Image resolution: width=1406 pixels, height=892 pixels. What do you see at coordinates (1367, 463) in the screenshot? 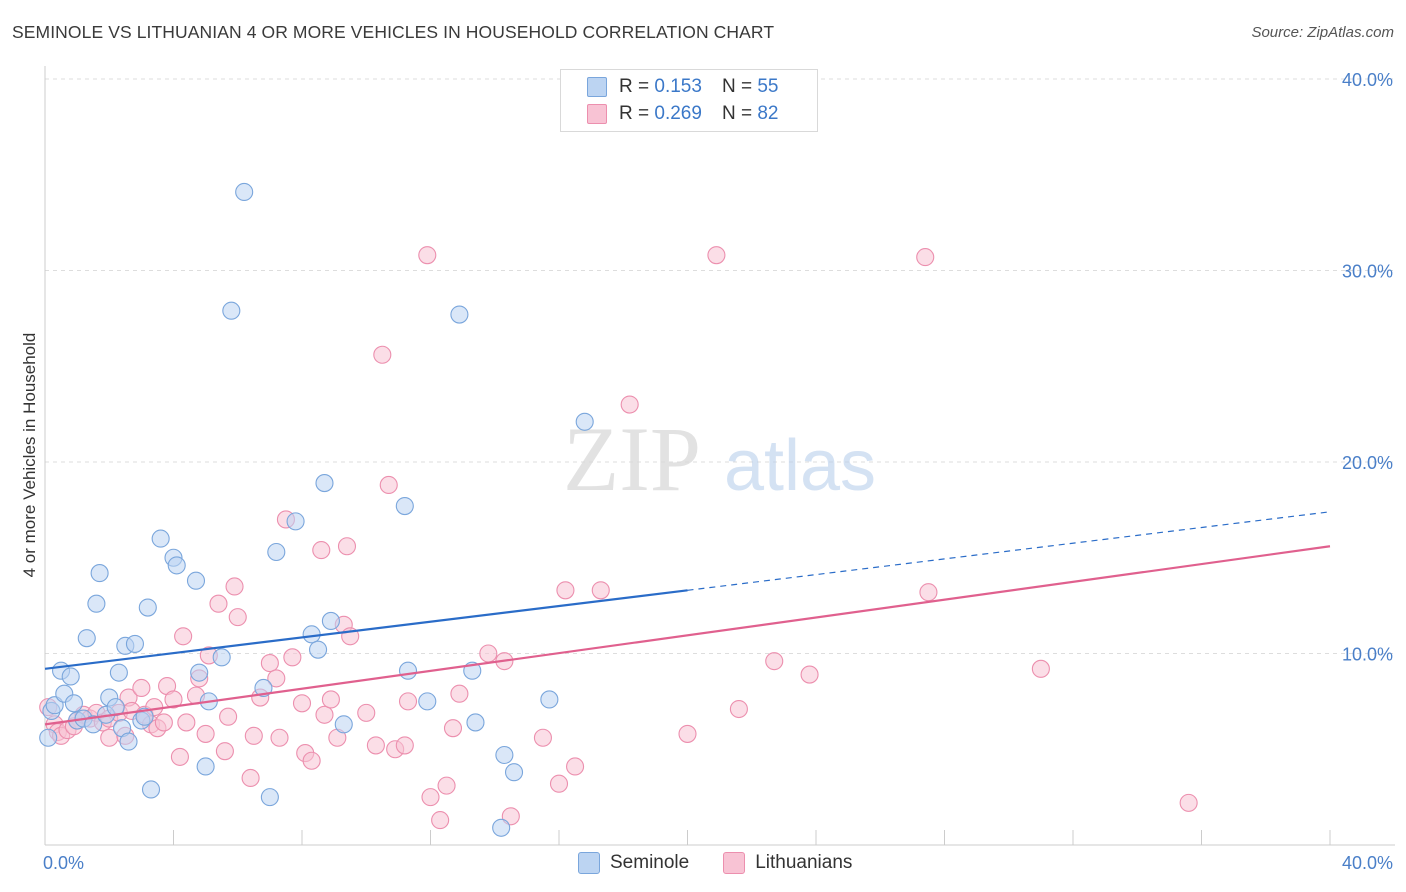
I see `y-tick-label: 20.0%` at bounding box center [1367, 463].